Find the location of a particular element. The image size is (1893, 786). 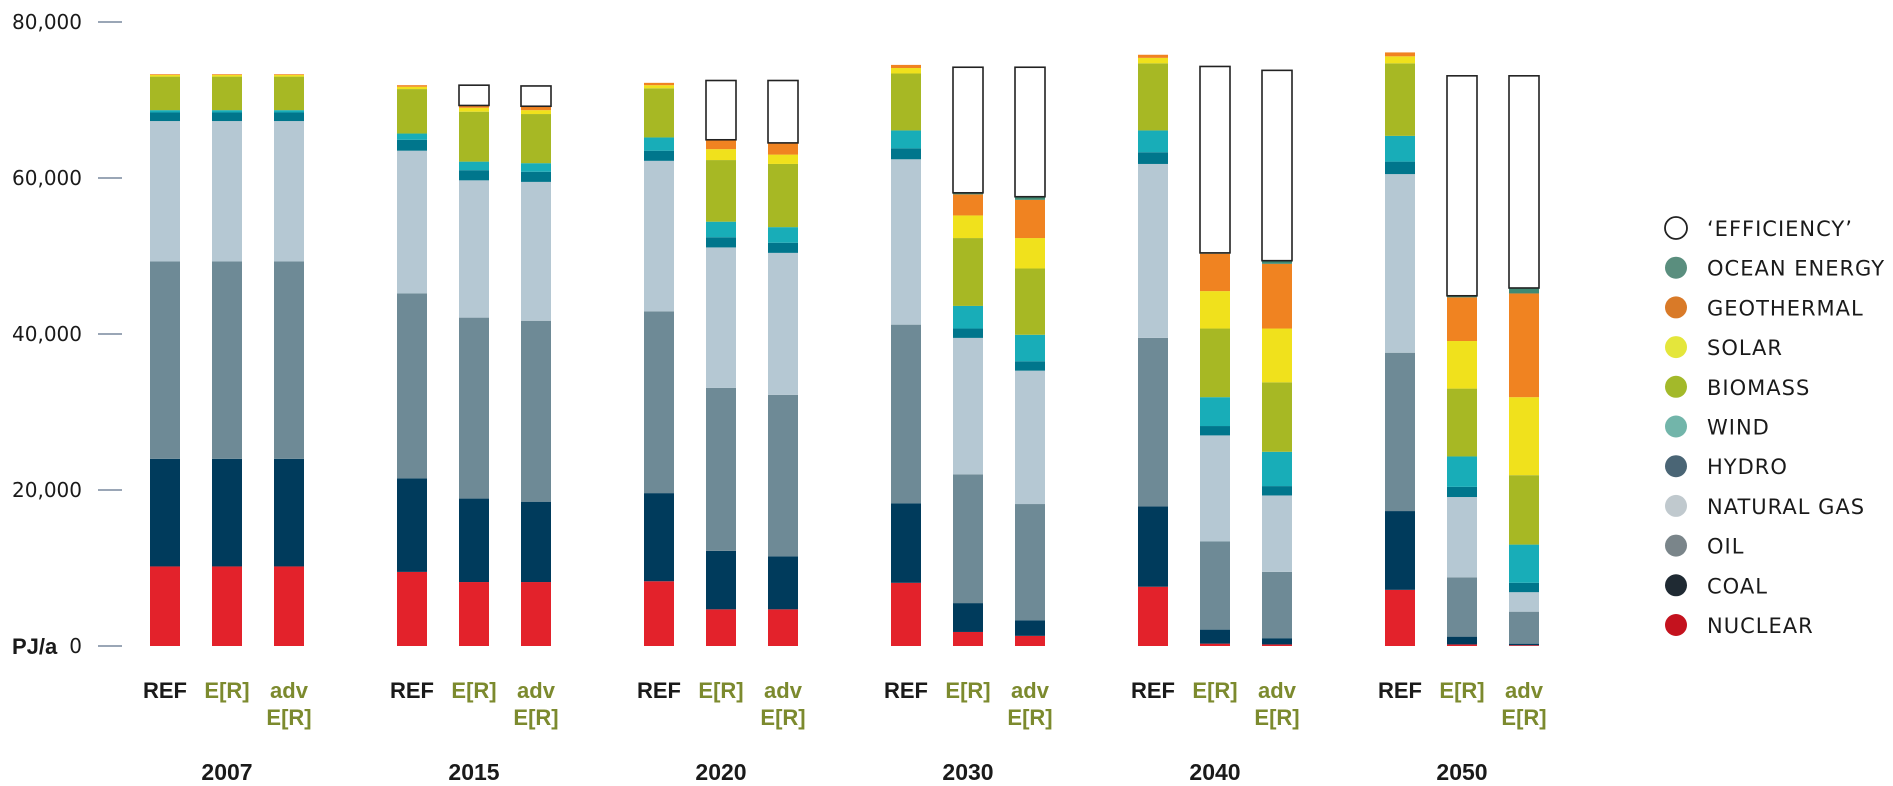

y-unit-label: PJ/a is located at coordinates (35, 646).